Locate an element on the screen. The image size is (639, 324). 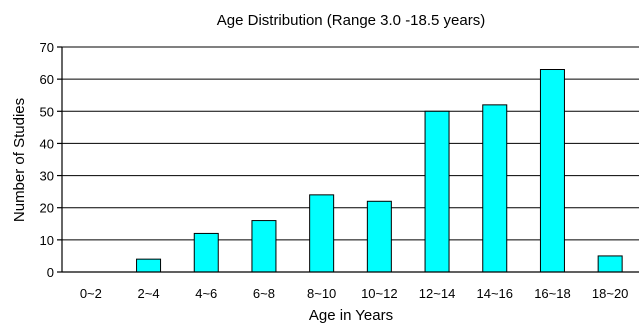
y-tick-labels: 0 10 20 30 40 50 60 70 is located at coordinates (51, 160).